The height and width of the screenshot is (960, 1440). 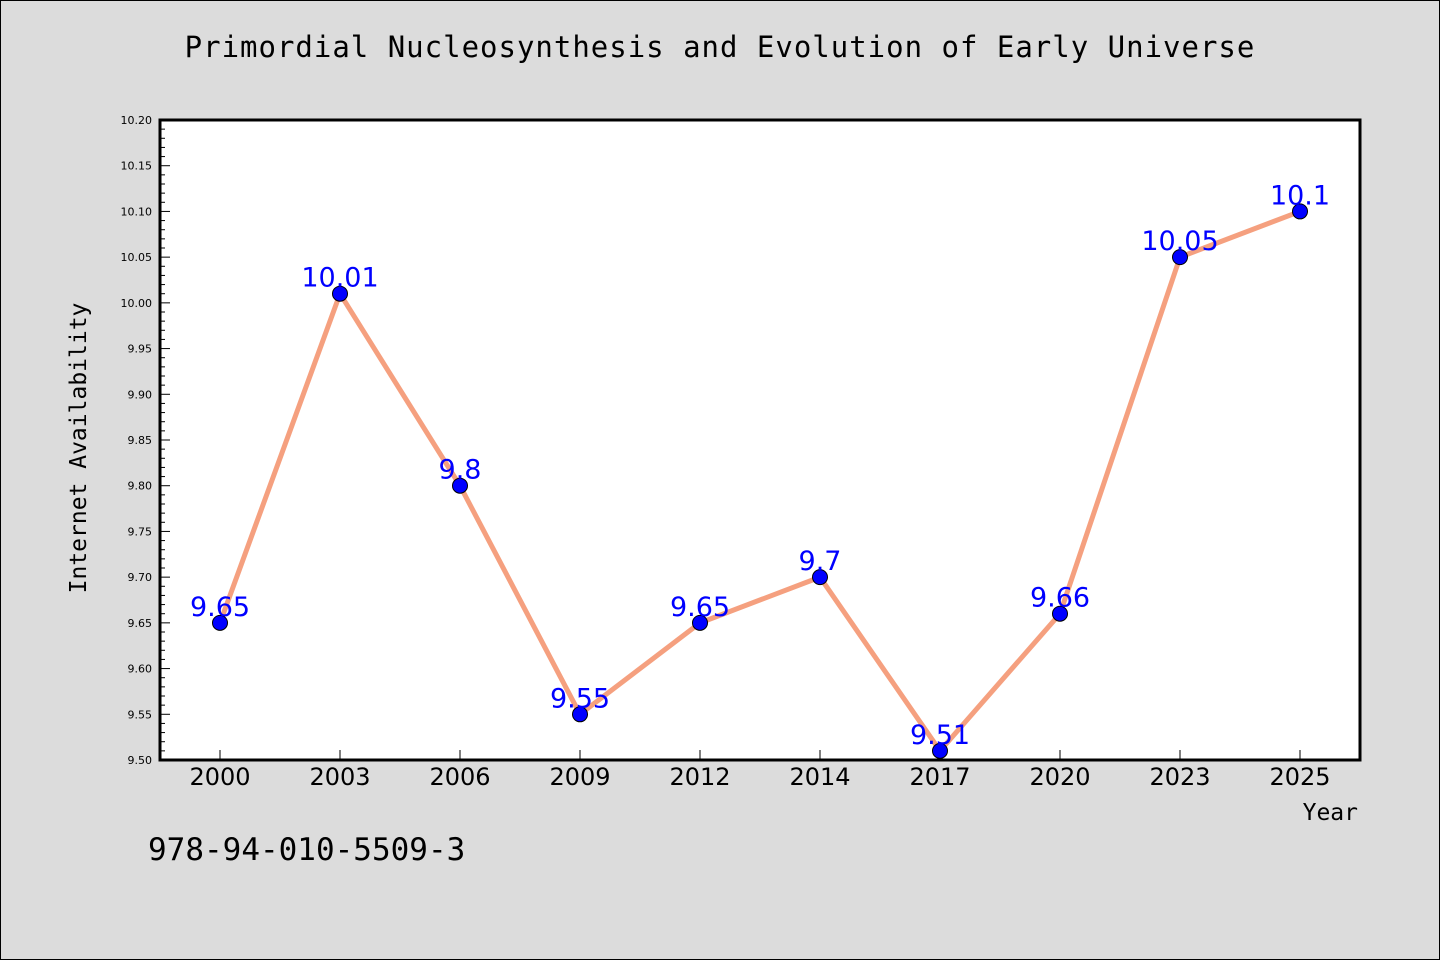 I want to click on y-tick-label: 9.90, so click(x=140, y=394).